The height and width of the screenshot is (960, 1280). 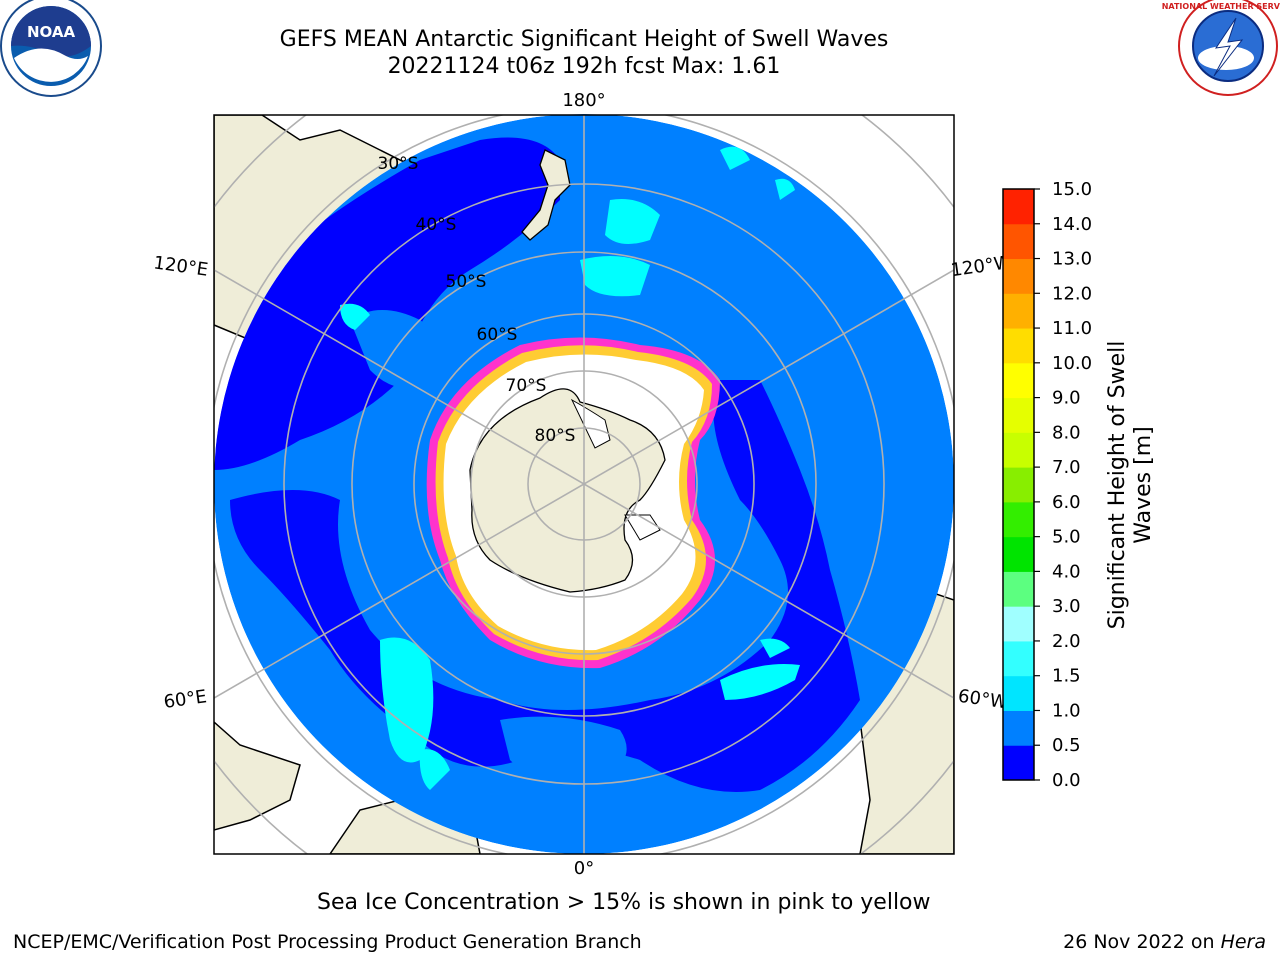 I want to click on colorbar-label-line-2: Waves [m], so click(x=1143, y=484).